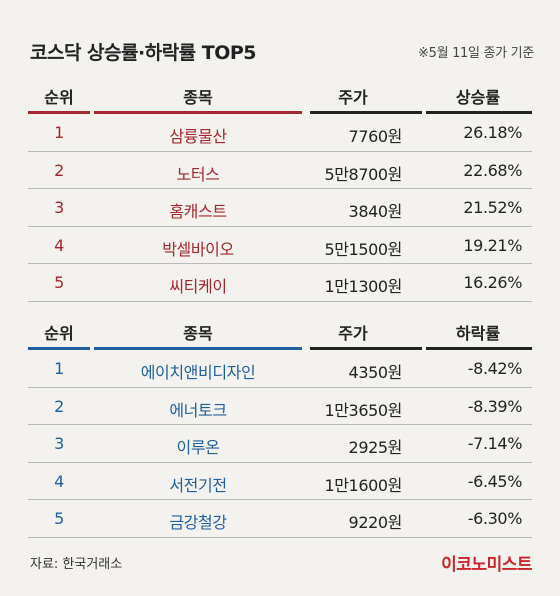  Describe the element at coordinates (495, 443) in the screenshot. I see `rate-cell: -7.14%` at that location.